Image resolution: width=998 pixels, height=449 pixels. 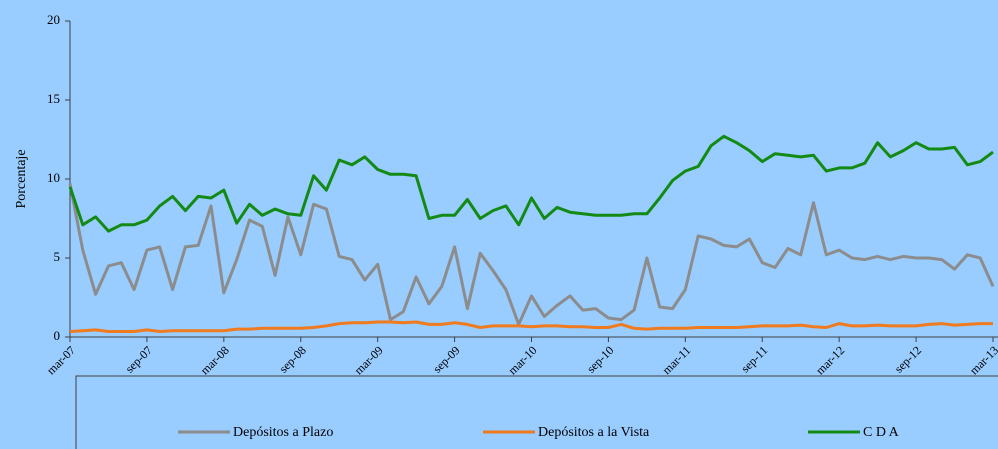 I want to click on x-tick-label: mar-11, so click(x=676, y=360).